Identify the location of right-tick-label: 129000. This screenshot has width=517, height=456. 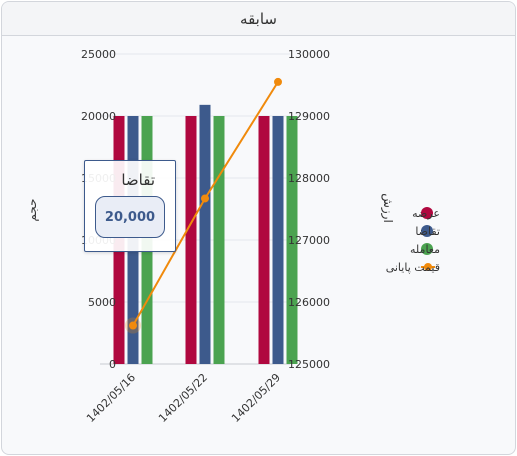
(309, 116).